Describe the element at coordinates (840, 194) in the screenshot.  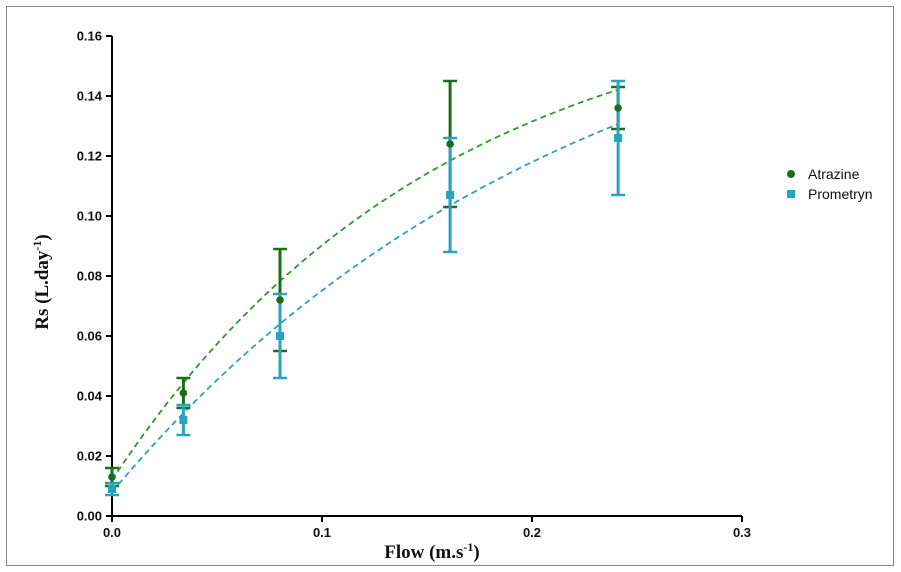
I see `legend-label-prometryn: Prometryn` at that location.